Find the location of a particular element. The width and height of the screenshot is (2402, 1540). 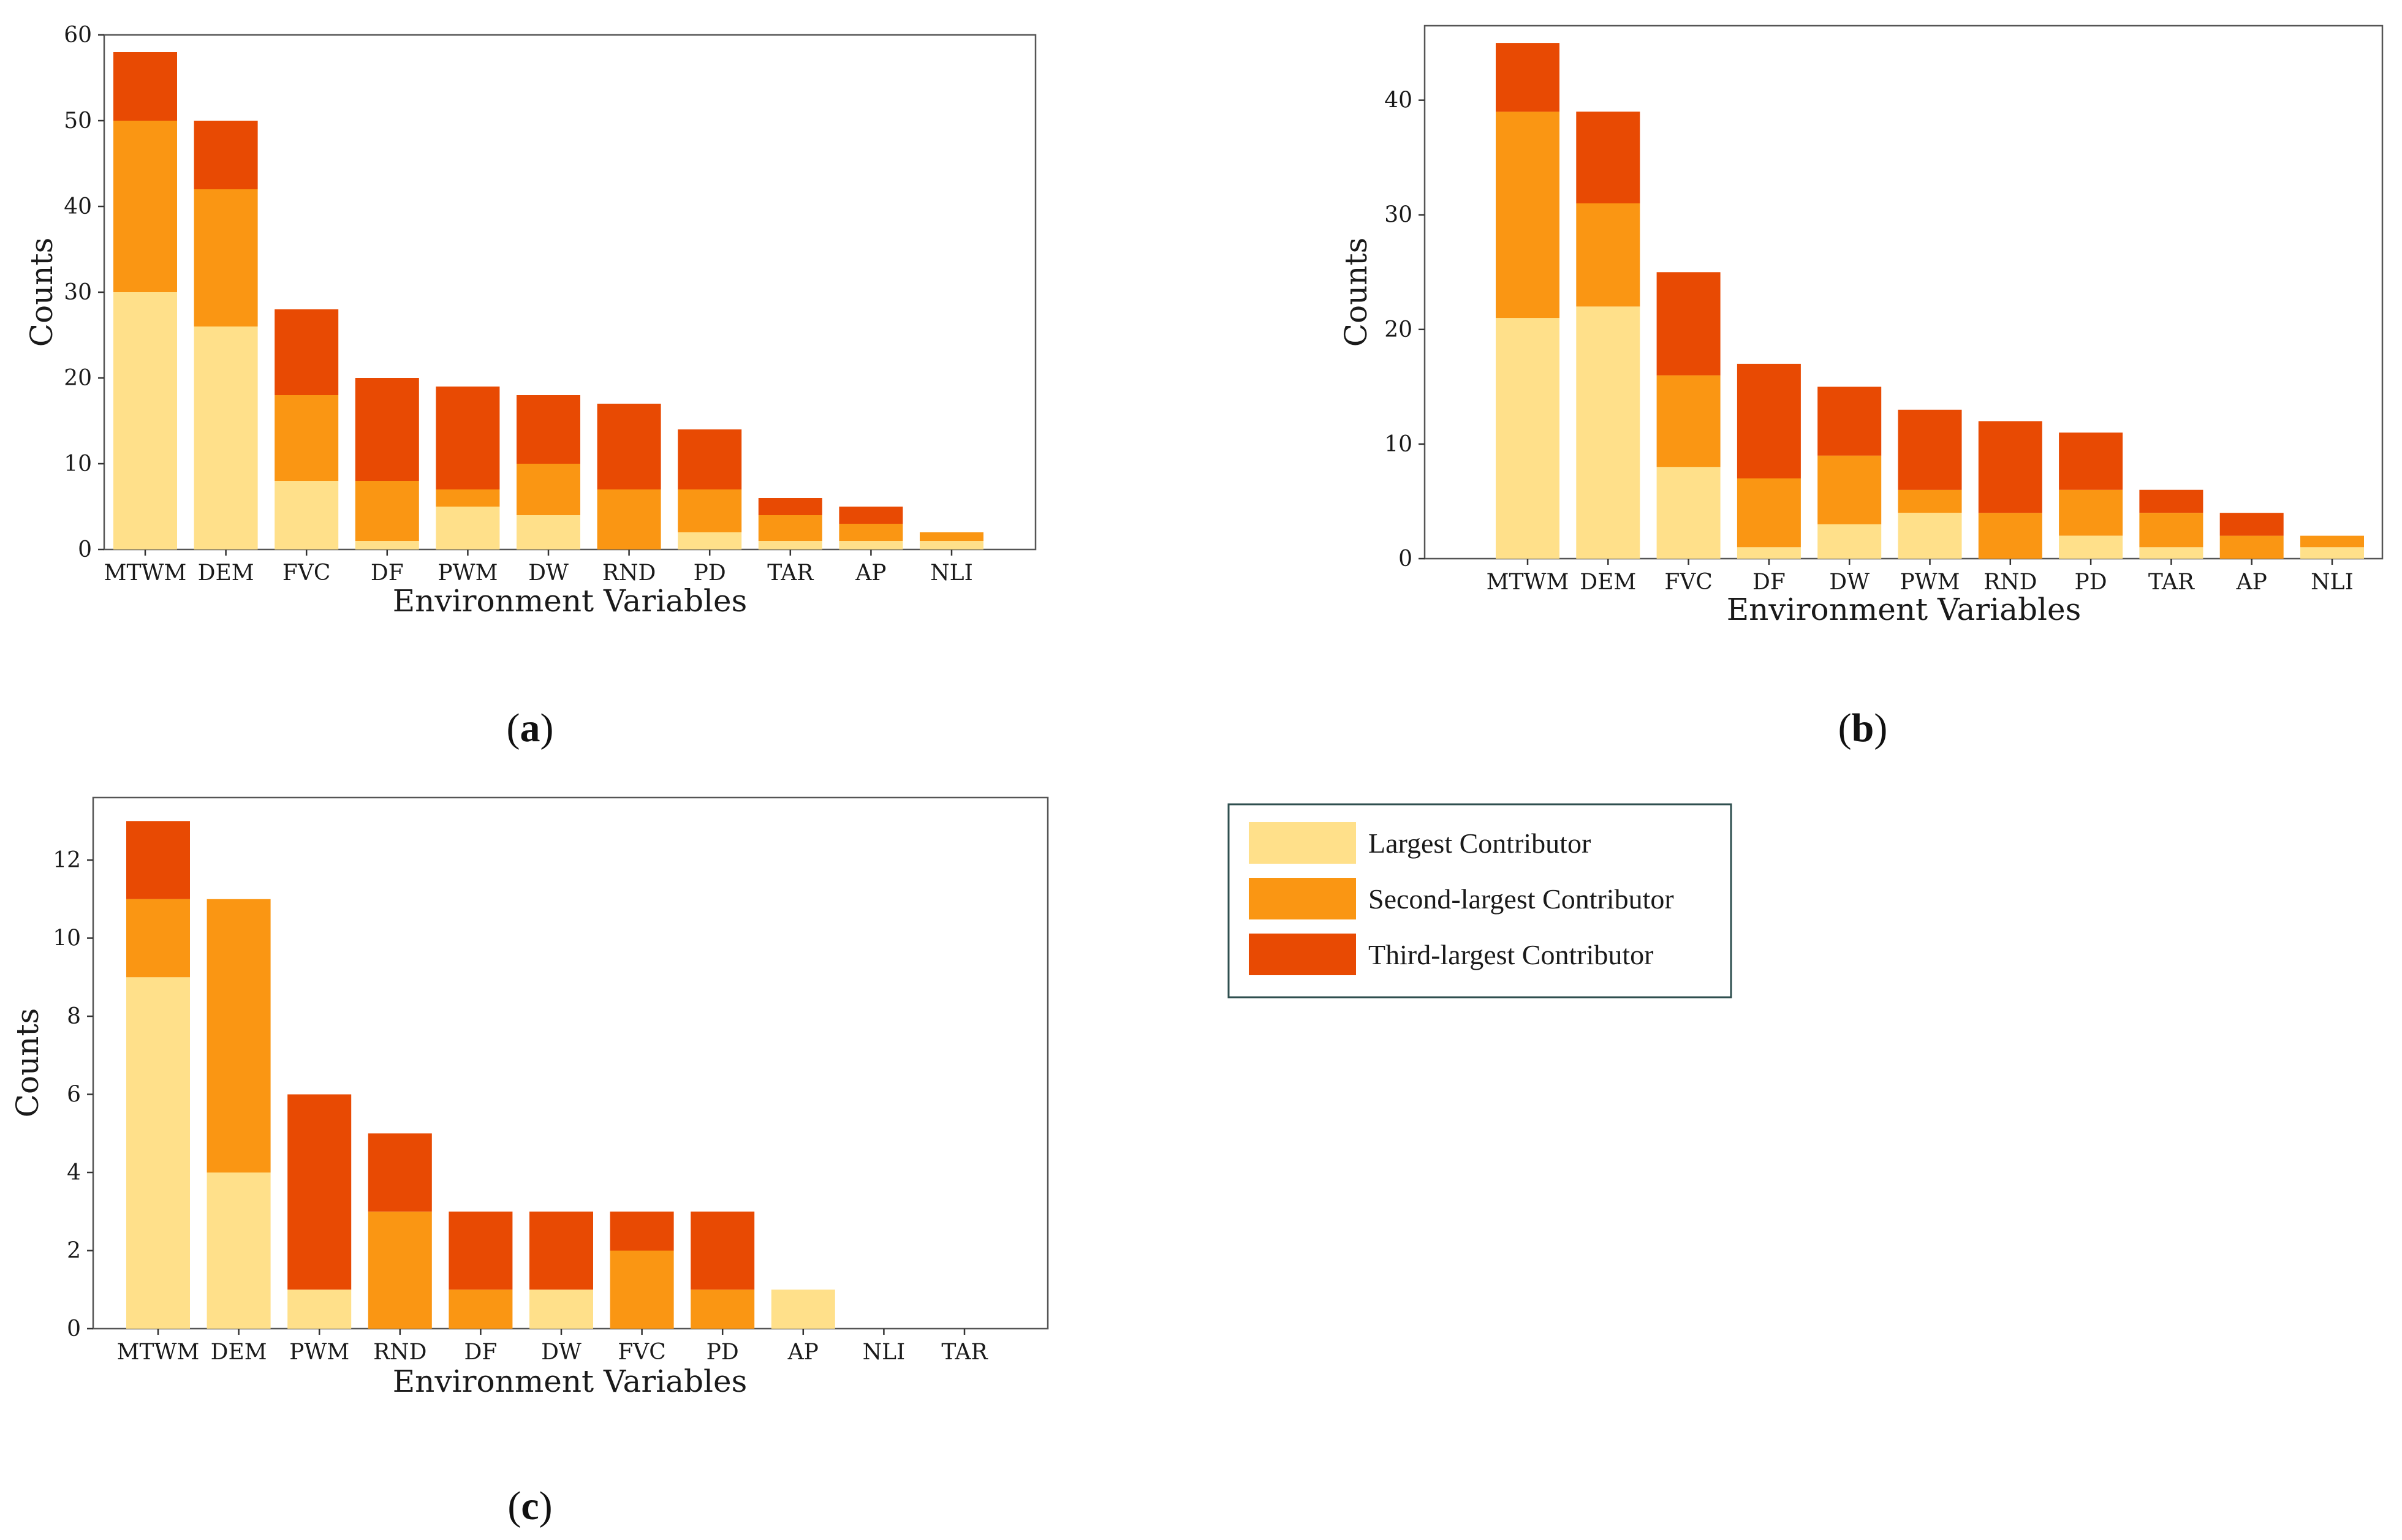

legend-swatch-second is located at coordinates (1302, 898).